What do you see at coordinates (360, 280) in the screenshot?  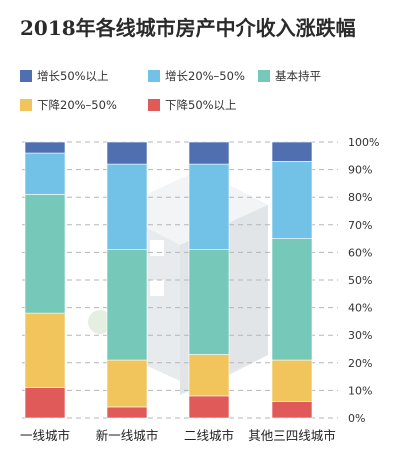 I see `y-tick-label: 50%` at bounding box center [360, 280].